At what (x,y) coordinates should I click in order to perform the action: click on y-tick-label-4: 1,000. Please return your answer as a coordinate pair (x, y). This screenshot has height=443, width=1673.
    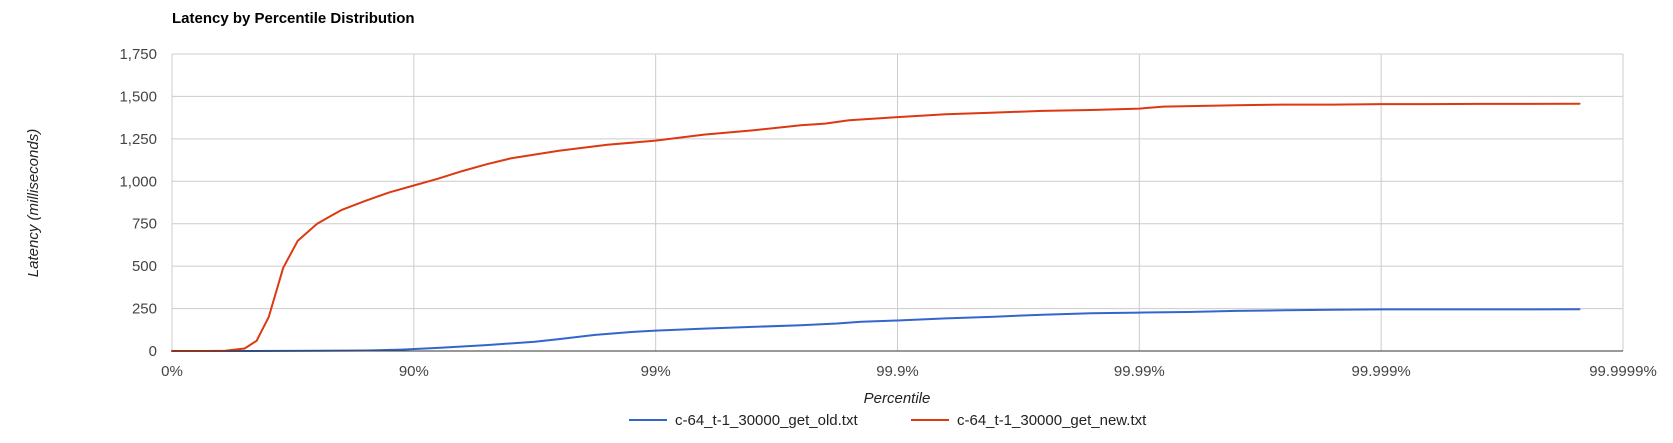
    Looking at the image, I should click on (138, 181).